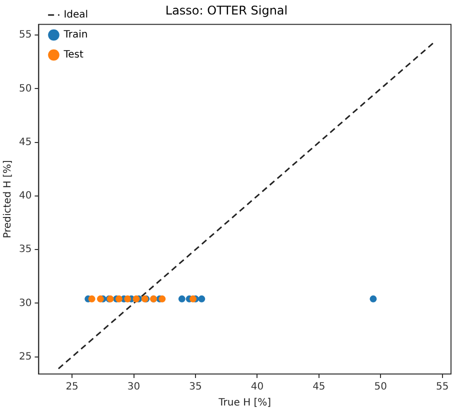 This screenshot has height=410, width=455. Describe the element at coordinates (319, 387) in the screenshot. I see `x-tick-label: 45` at that location.